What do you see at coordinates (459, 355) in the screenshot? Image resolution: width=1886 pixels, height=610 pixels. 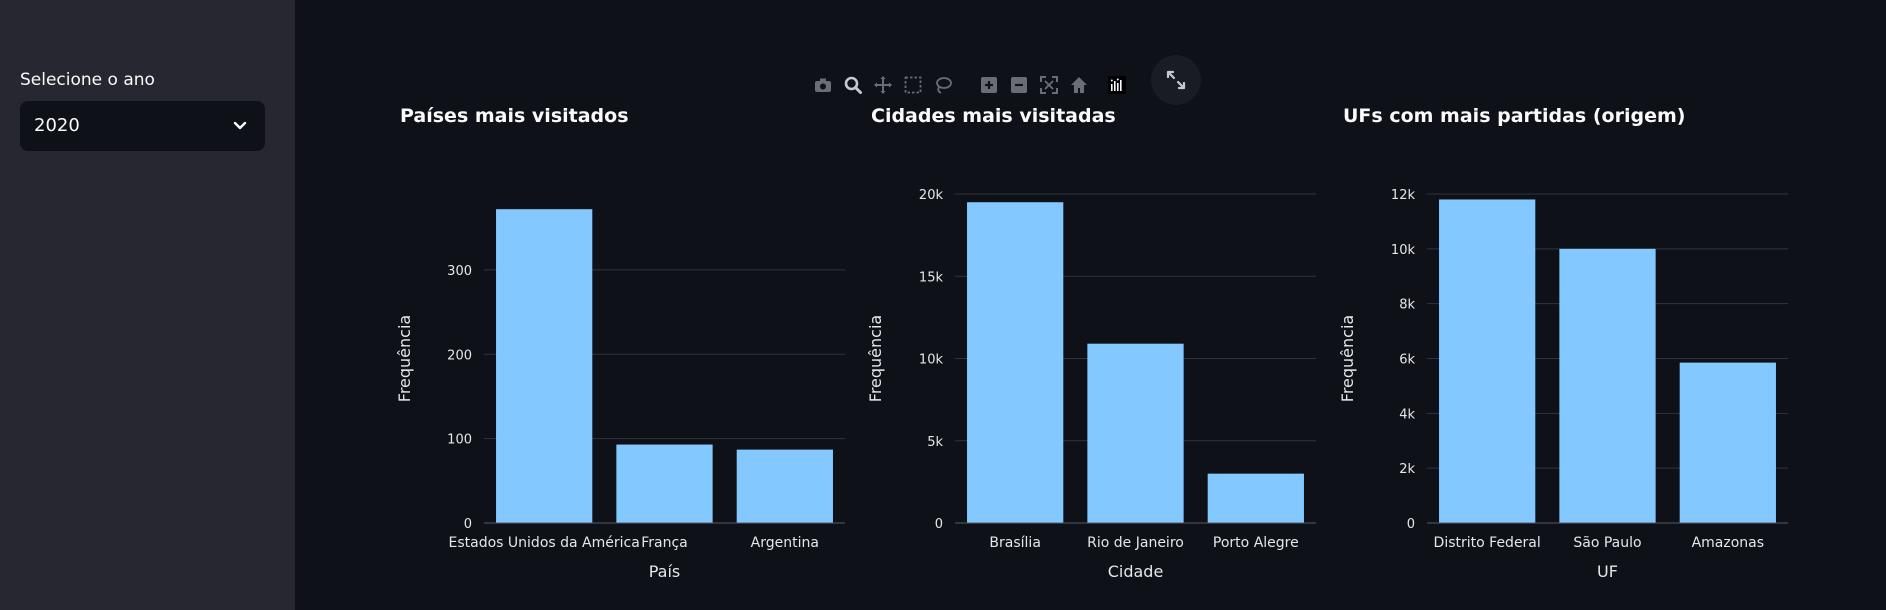 I see `y-tick-label: 200` at bounding box center [459, 355].